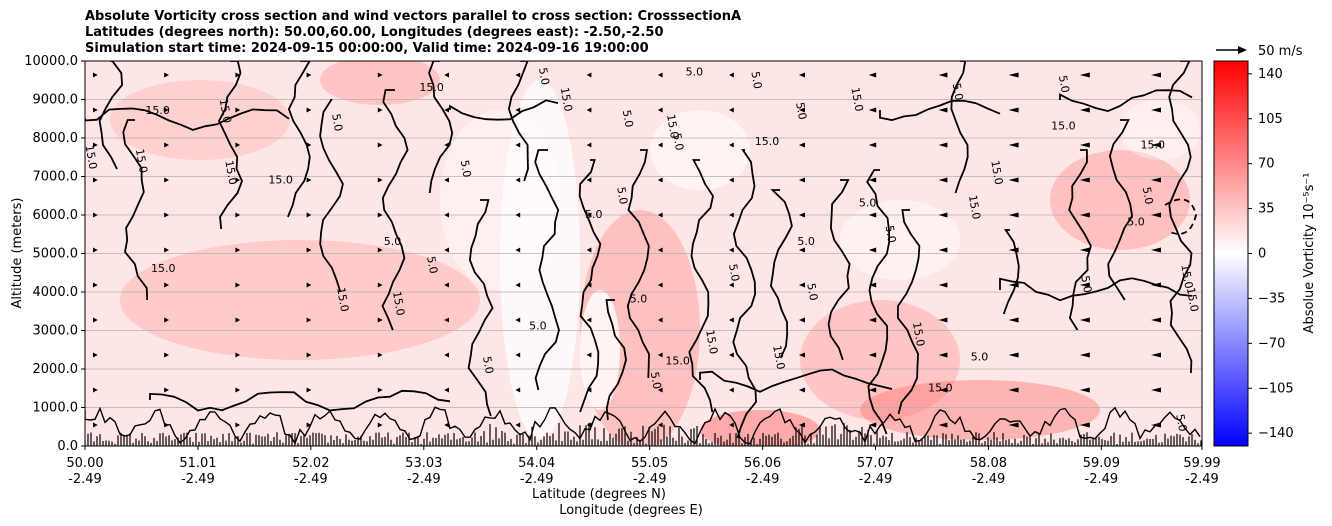  Describe the element at coordinates (423, 463) in the screenshot. I see `x-tick-label-lat: 53.03` at that location.